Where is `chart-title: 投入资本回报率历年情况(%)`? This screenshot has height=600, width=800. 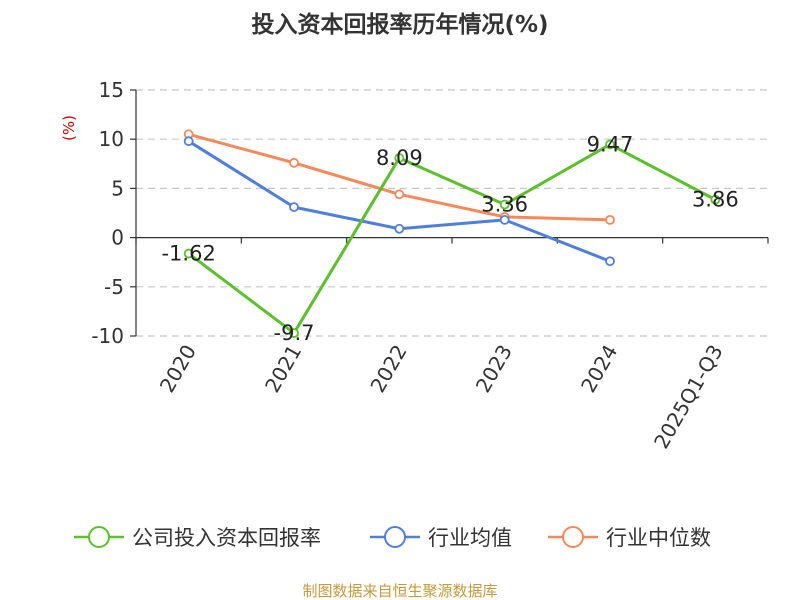
chart-title: 投入资本回报率历年情况(%) is located at coordinates (399, 24).